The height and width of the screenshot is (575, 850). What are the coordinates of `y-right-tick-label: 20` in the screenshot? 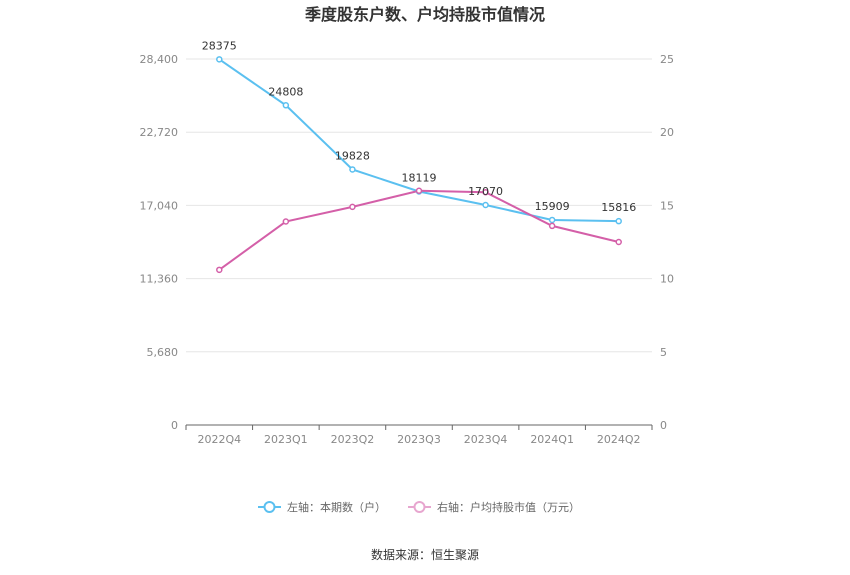 It's located at (667, 132).